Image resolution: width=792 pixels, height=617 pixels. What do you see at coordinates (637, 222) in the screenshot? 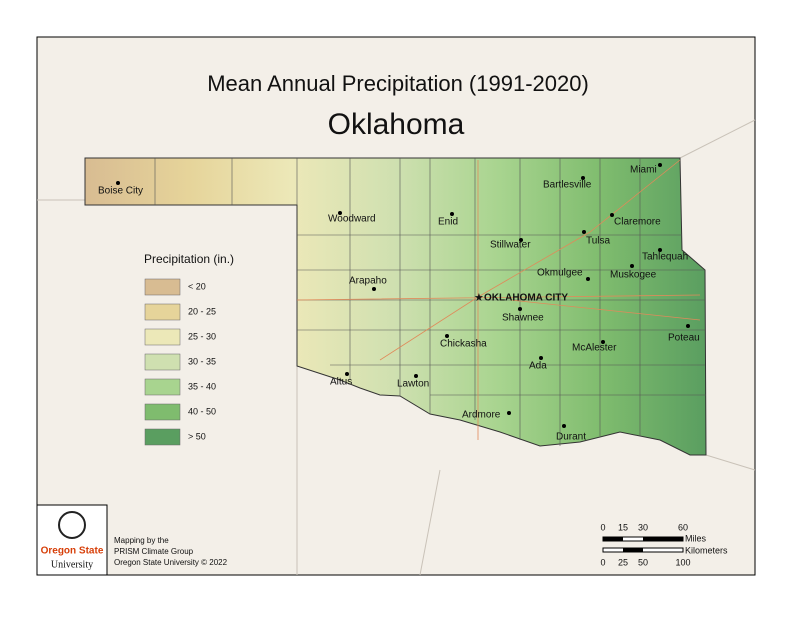
I see `city-label: Claremore` at bounding box center [637, 222].